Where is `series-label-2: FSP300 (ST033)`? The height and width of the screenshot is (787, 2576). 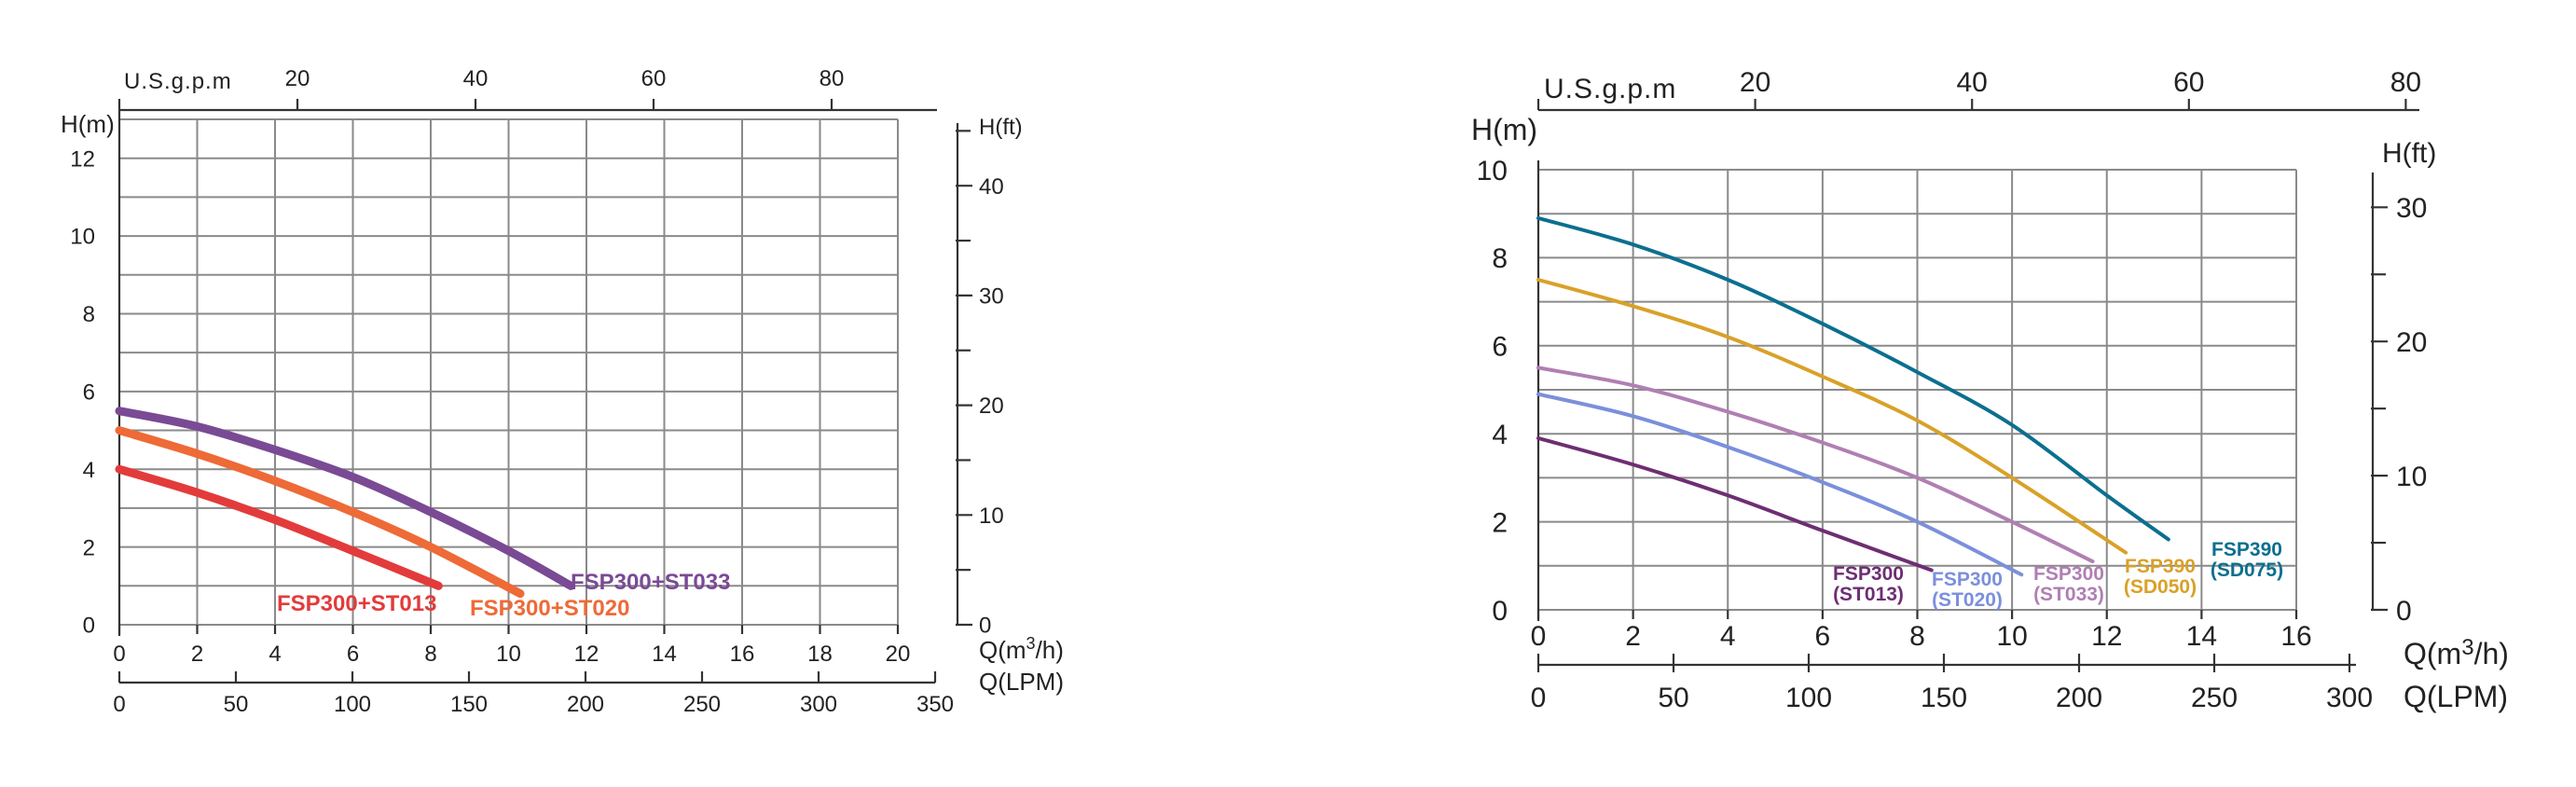 series-label-2: FSP300 (ST033) is located at coordinates (2068, 584).